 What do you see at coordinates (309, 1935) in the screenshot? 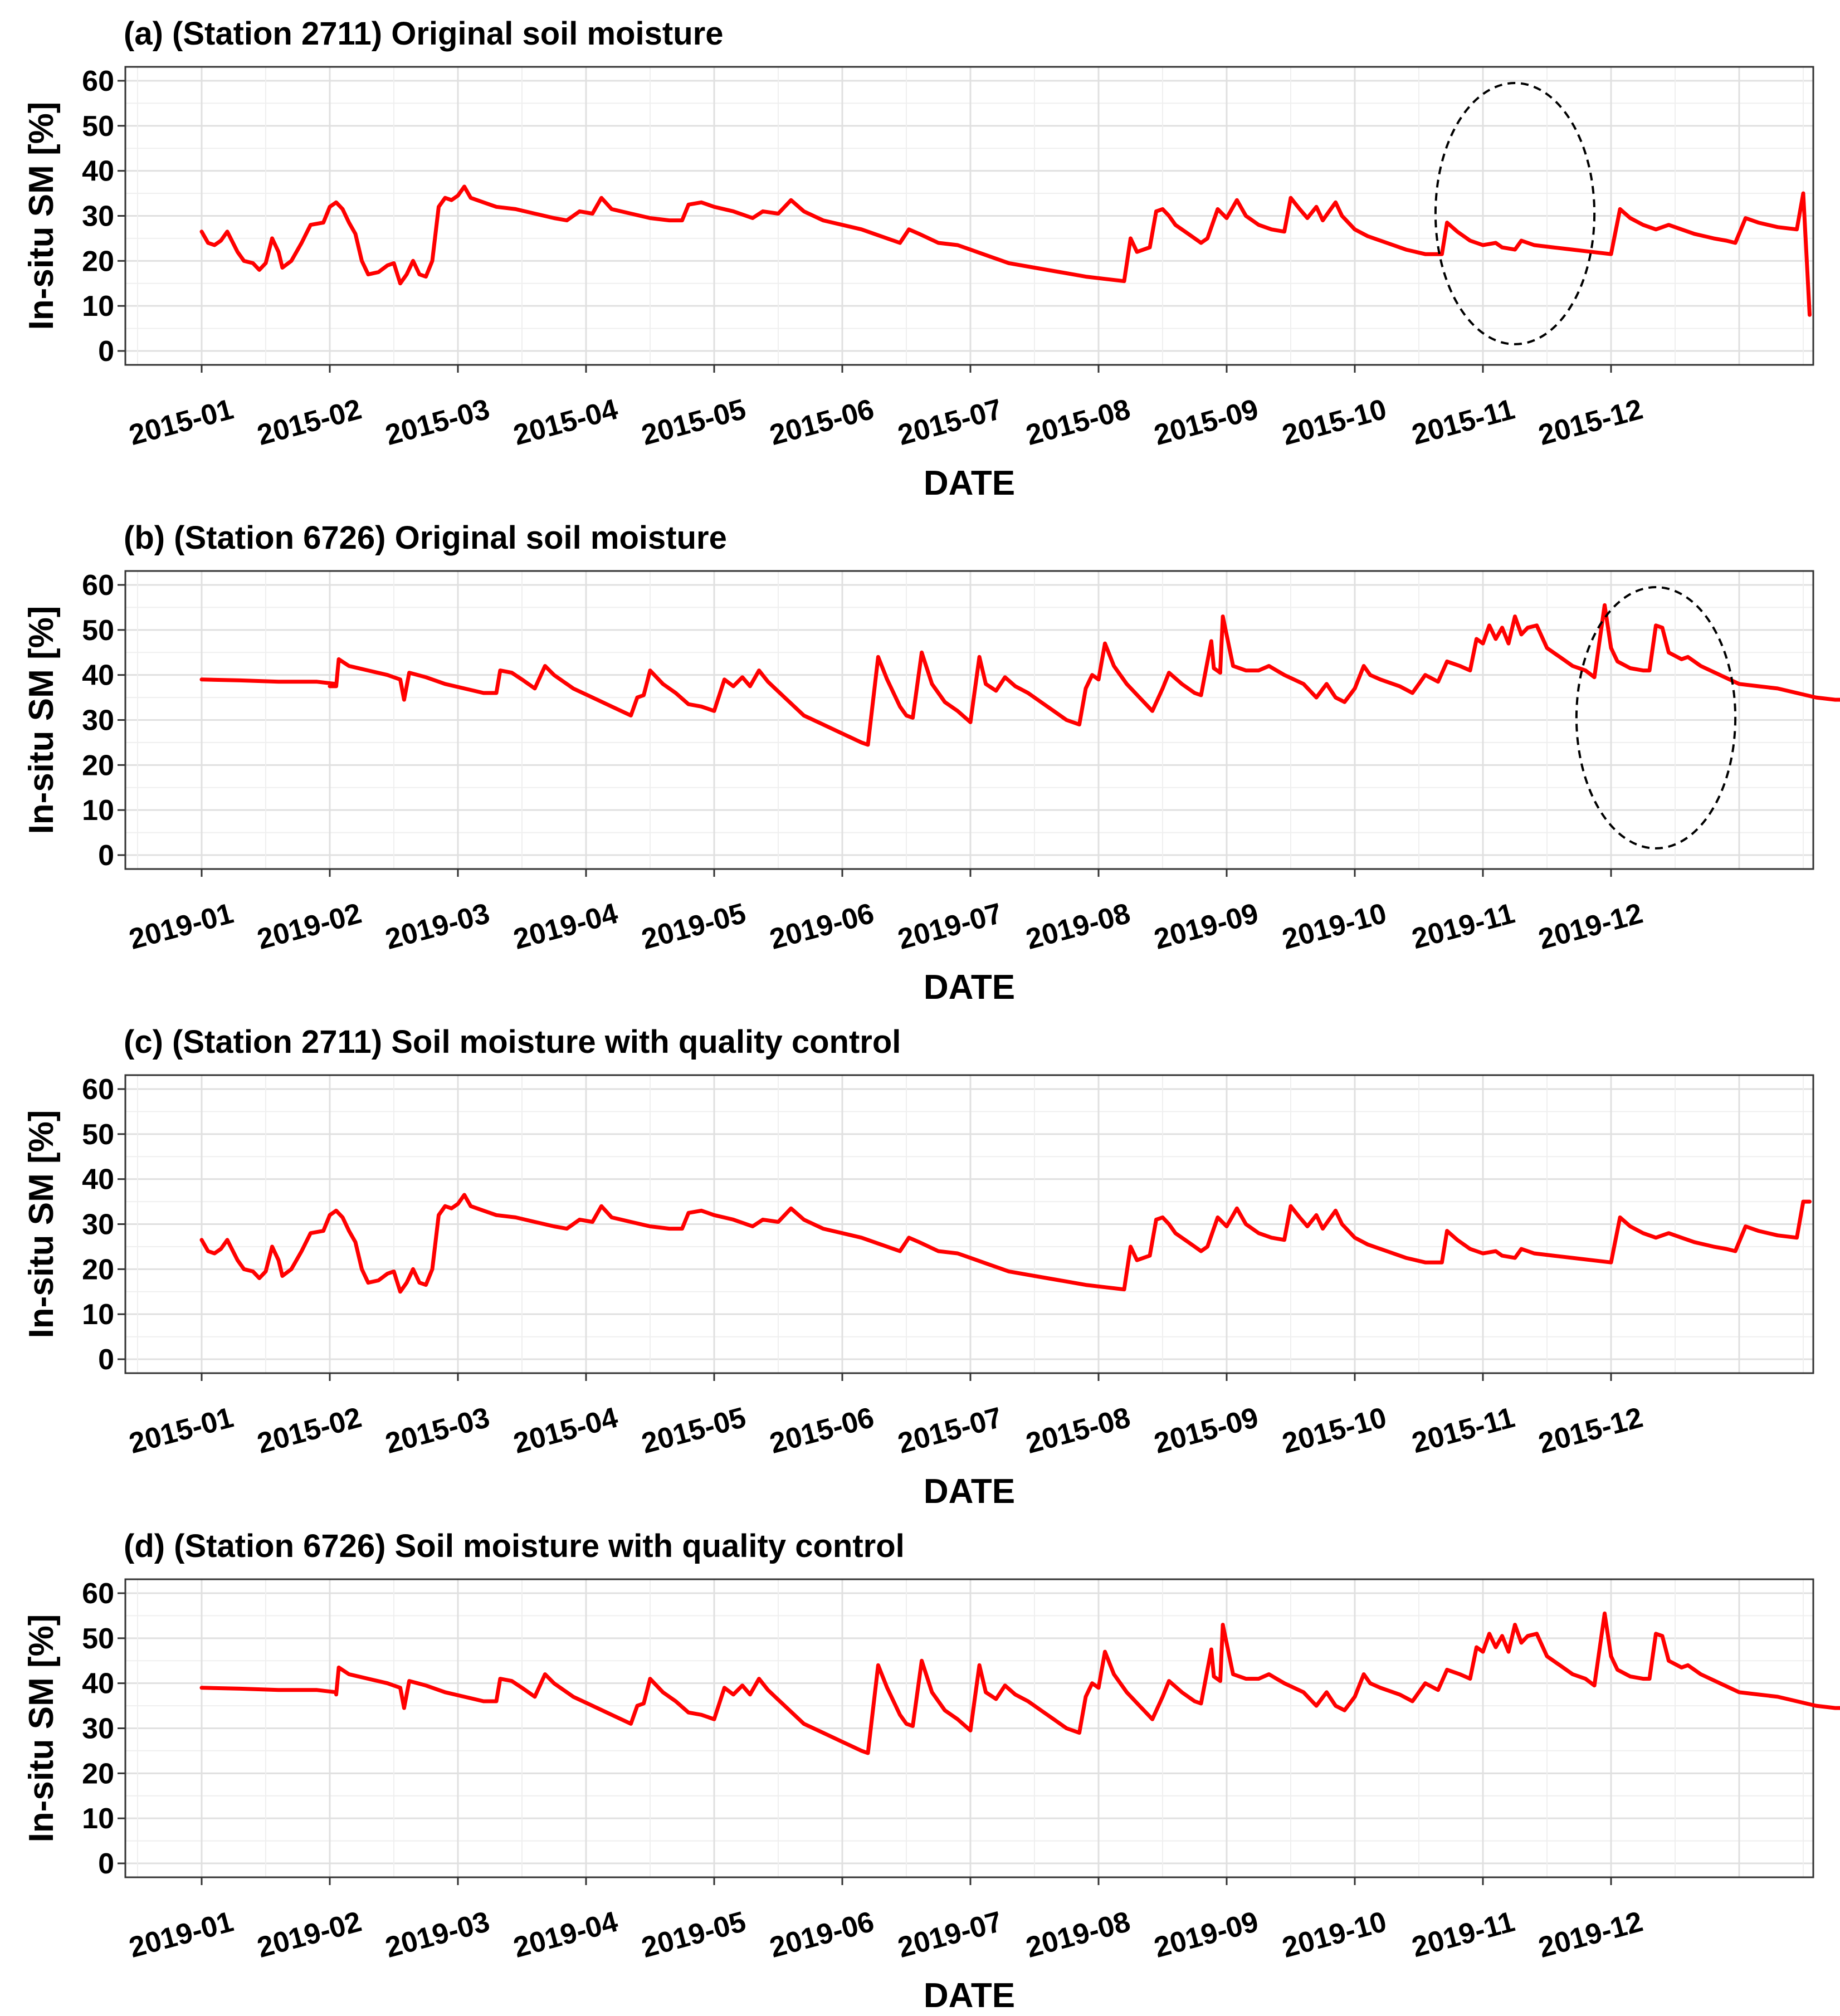
I see `x-tick-label: 2019-02` at bounding box center [309, 1935].